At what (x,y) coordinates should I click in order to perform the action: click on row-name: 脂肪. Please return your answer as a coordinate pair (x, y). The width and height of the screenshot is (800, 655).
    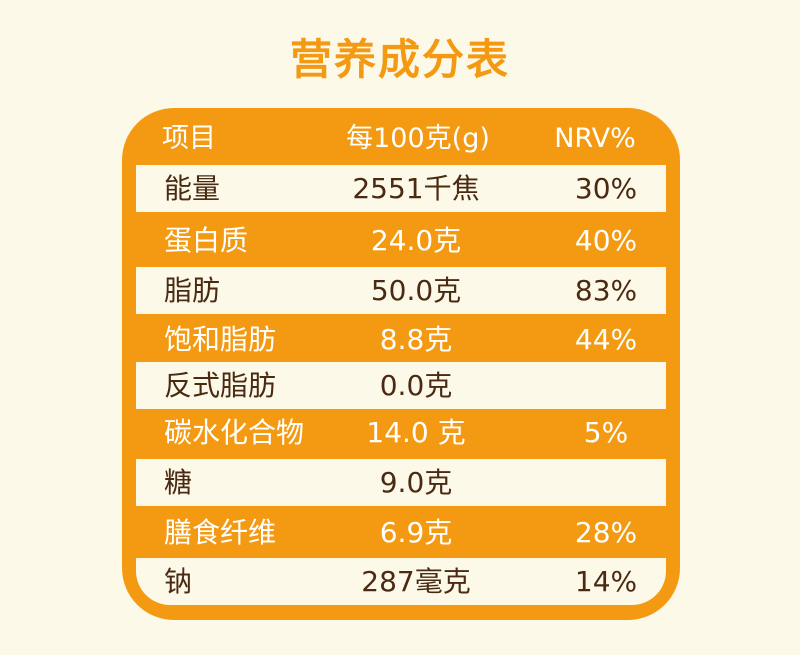
    Looking at the image, I should click on (192, 290).